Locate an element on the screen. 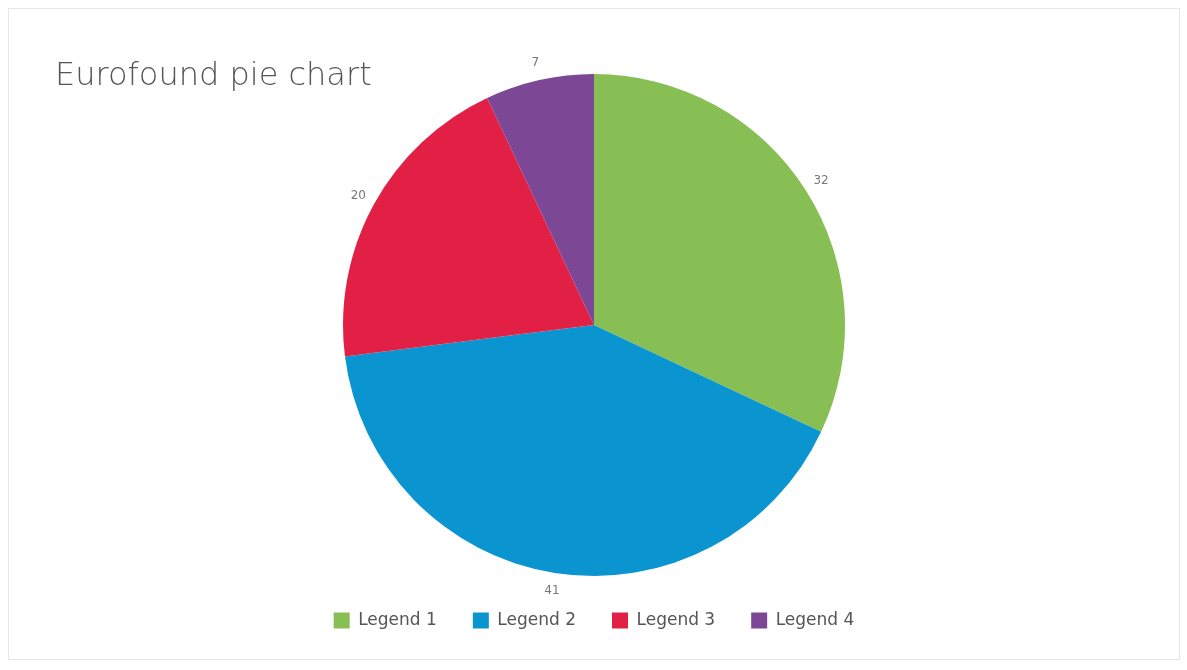 This screenshot has height=670, width=1187. data-label: 32 is located at coordinates (821, 179).